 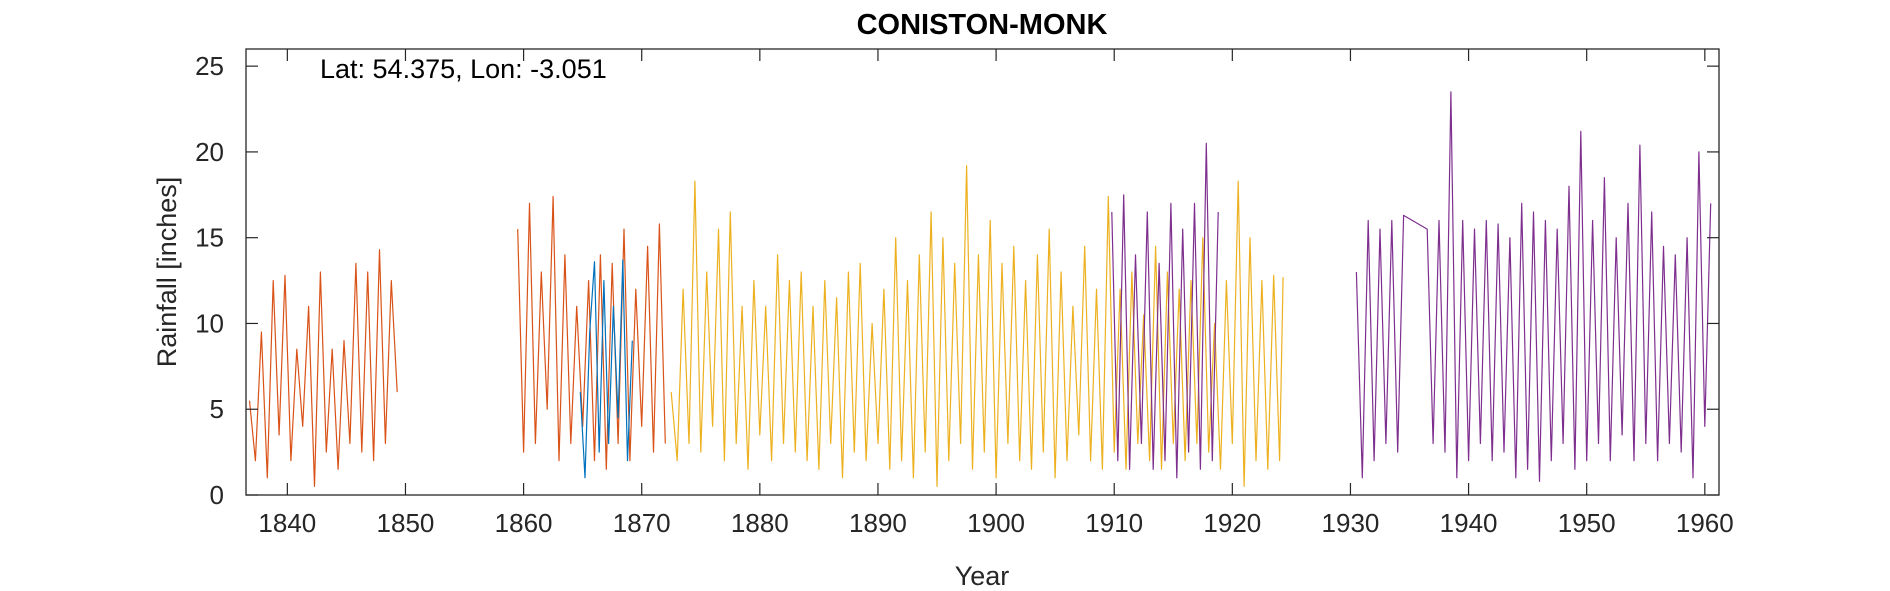 I want to click on y-tick-label: 5, so click(x=217, y=409).